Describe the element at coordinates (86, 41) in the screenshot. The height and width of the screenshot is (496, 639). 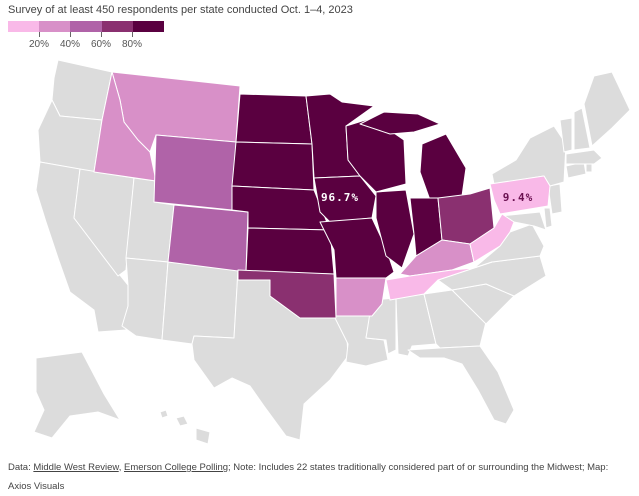
I see `legend-ticks: 20% 40% 60% 80%` at that location.